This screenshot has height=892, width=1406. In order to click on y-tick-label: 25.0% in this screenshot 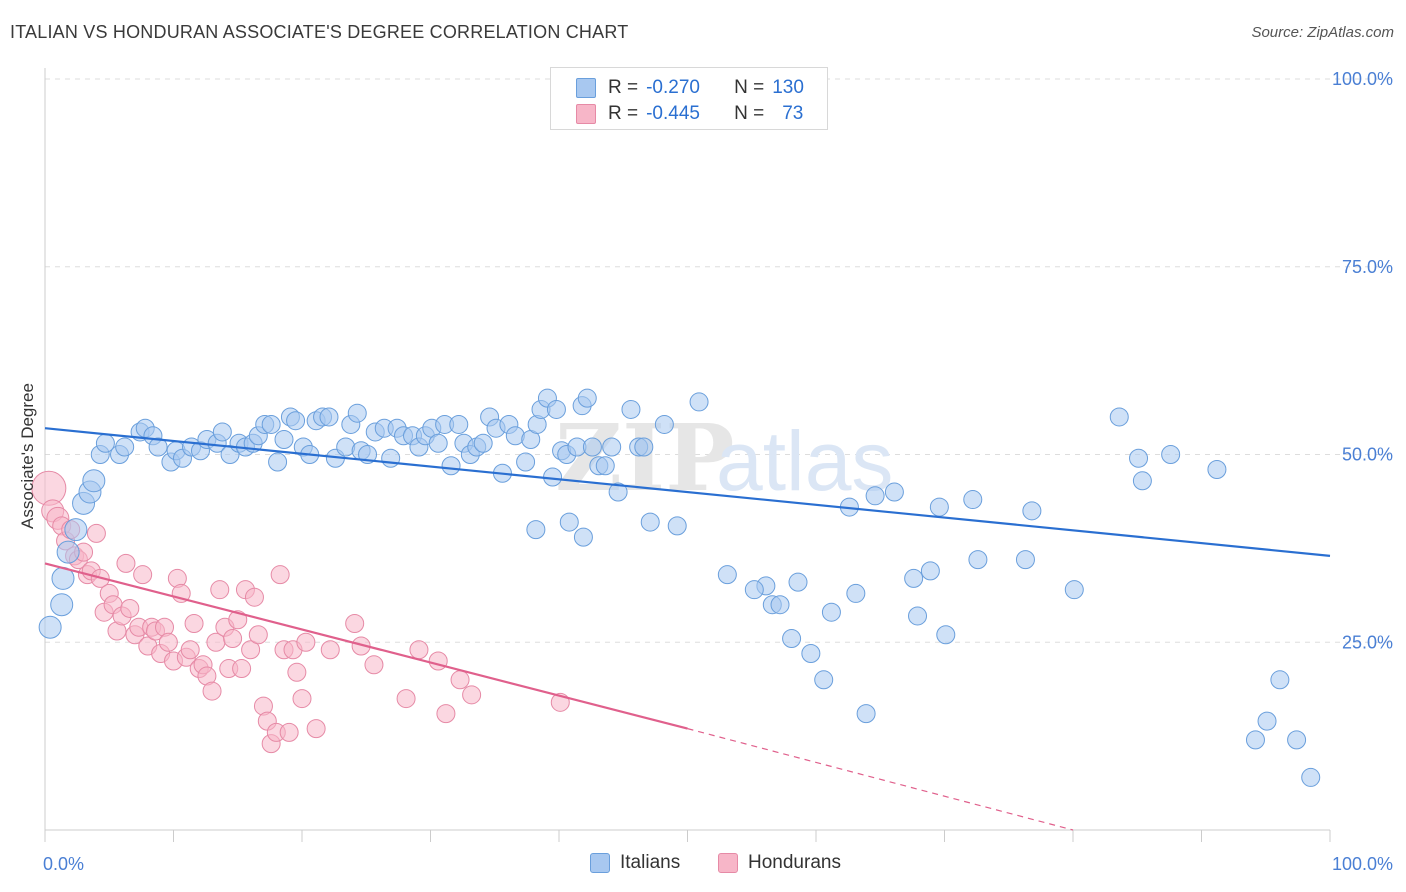, I will do `click(1367, 642)`.